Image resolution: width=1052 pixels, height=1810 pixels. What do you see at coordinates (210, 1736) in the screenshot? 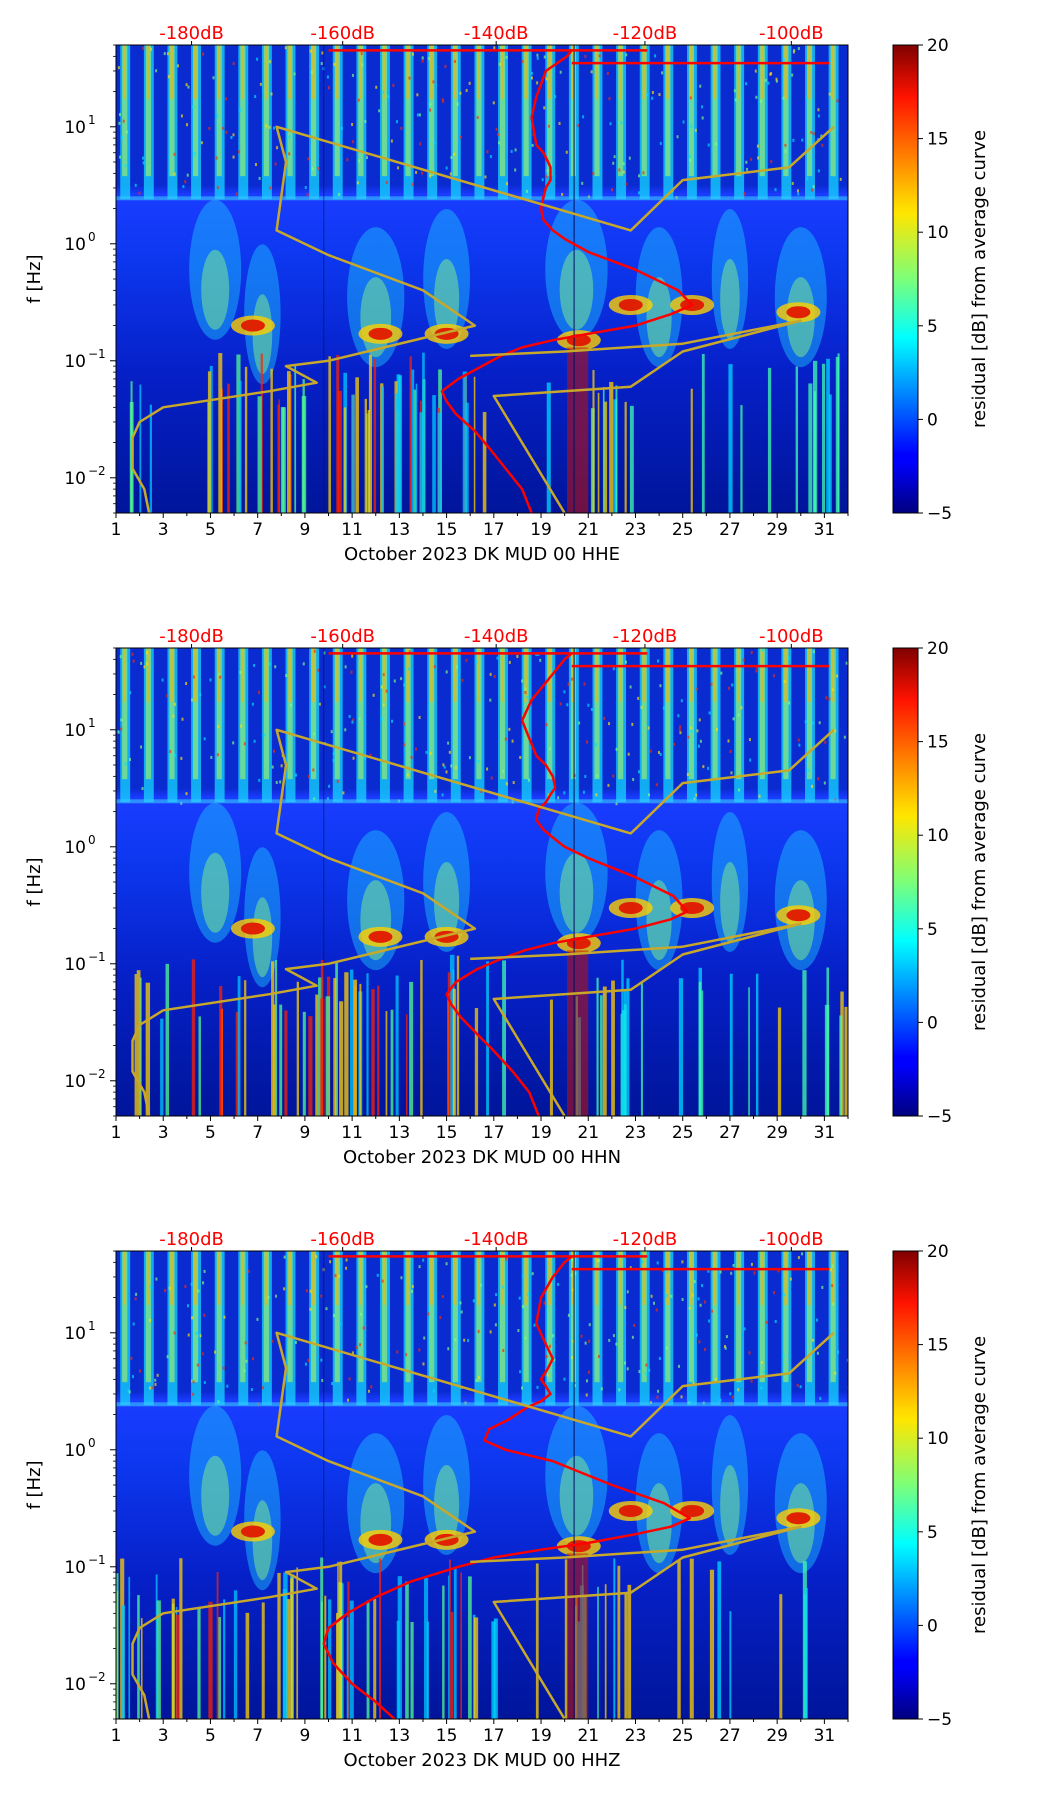
I see `x-tick-label: 5` at bounding box center [210, 1736].